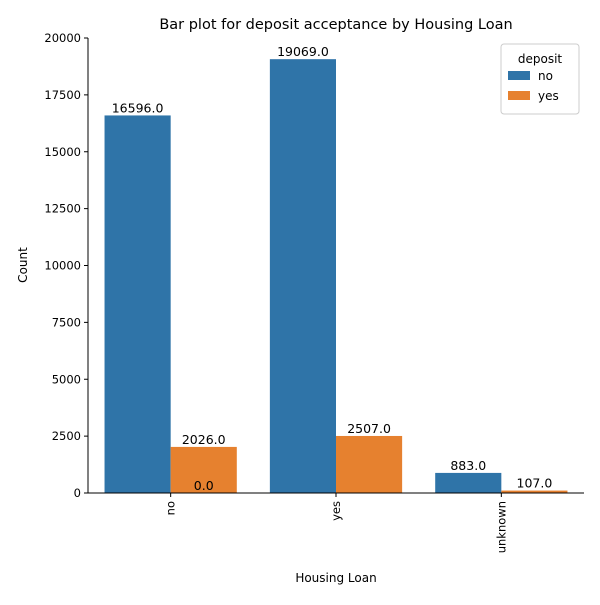 The width and height of the screenshot is (600, 605). I want to click on y-axis-label: Count, so click(23, 265).